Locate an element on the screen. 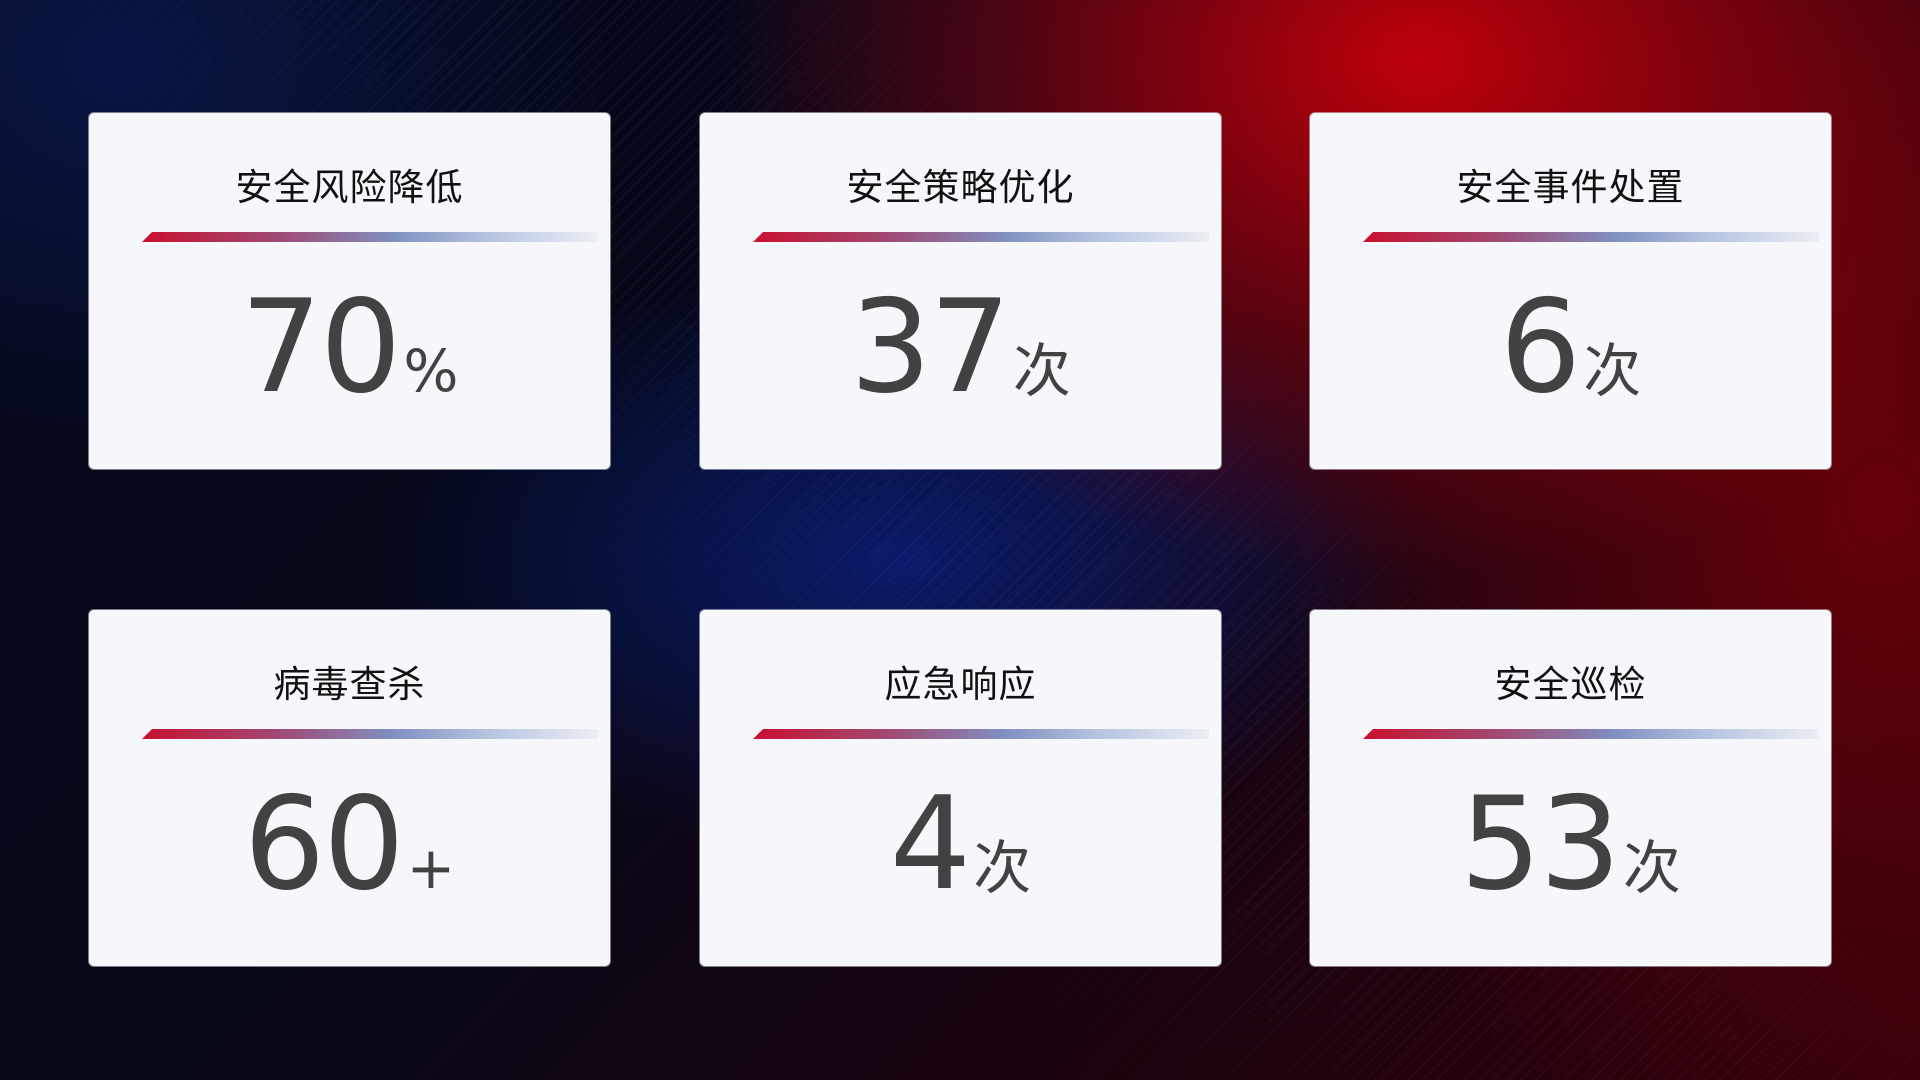 The image size is (1920, 1080). card-value: 37次 is located at coordinates (960, 347).